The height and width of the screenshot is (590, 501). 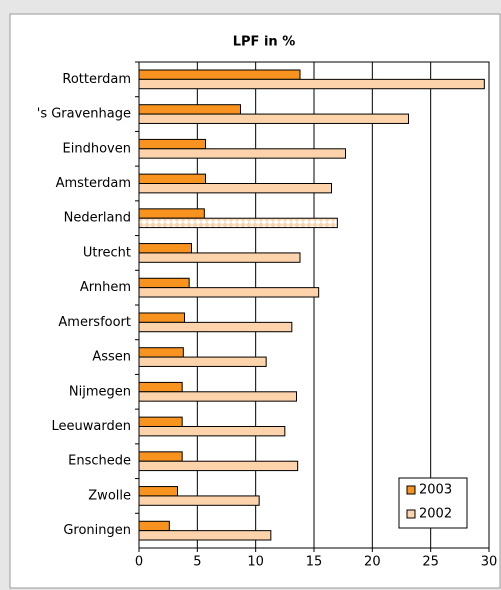 What do you see at coordinates (139, 562) in the screenshot?
I see `x-tick-label: 0` at bounding box center [139, 562].